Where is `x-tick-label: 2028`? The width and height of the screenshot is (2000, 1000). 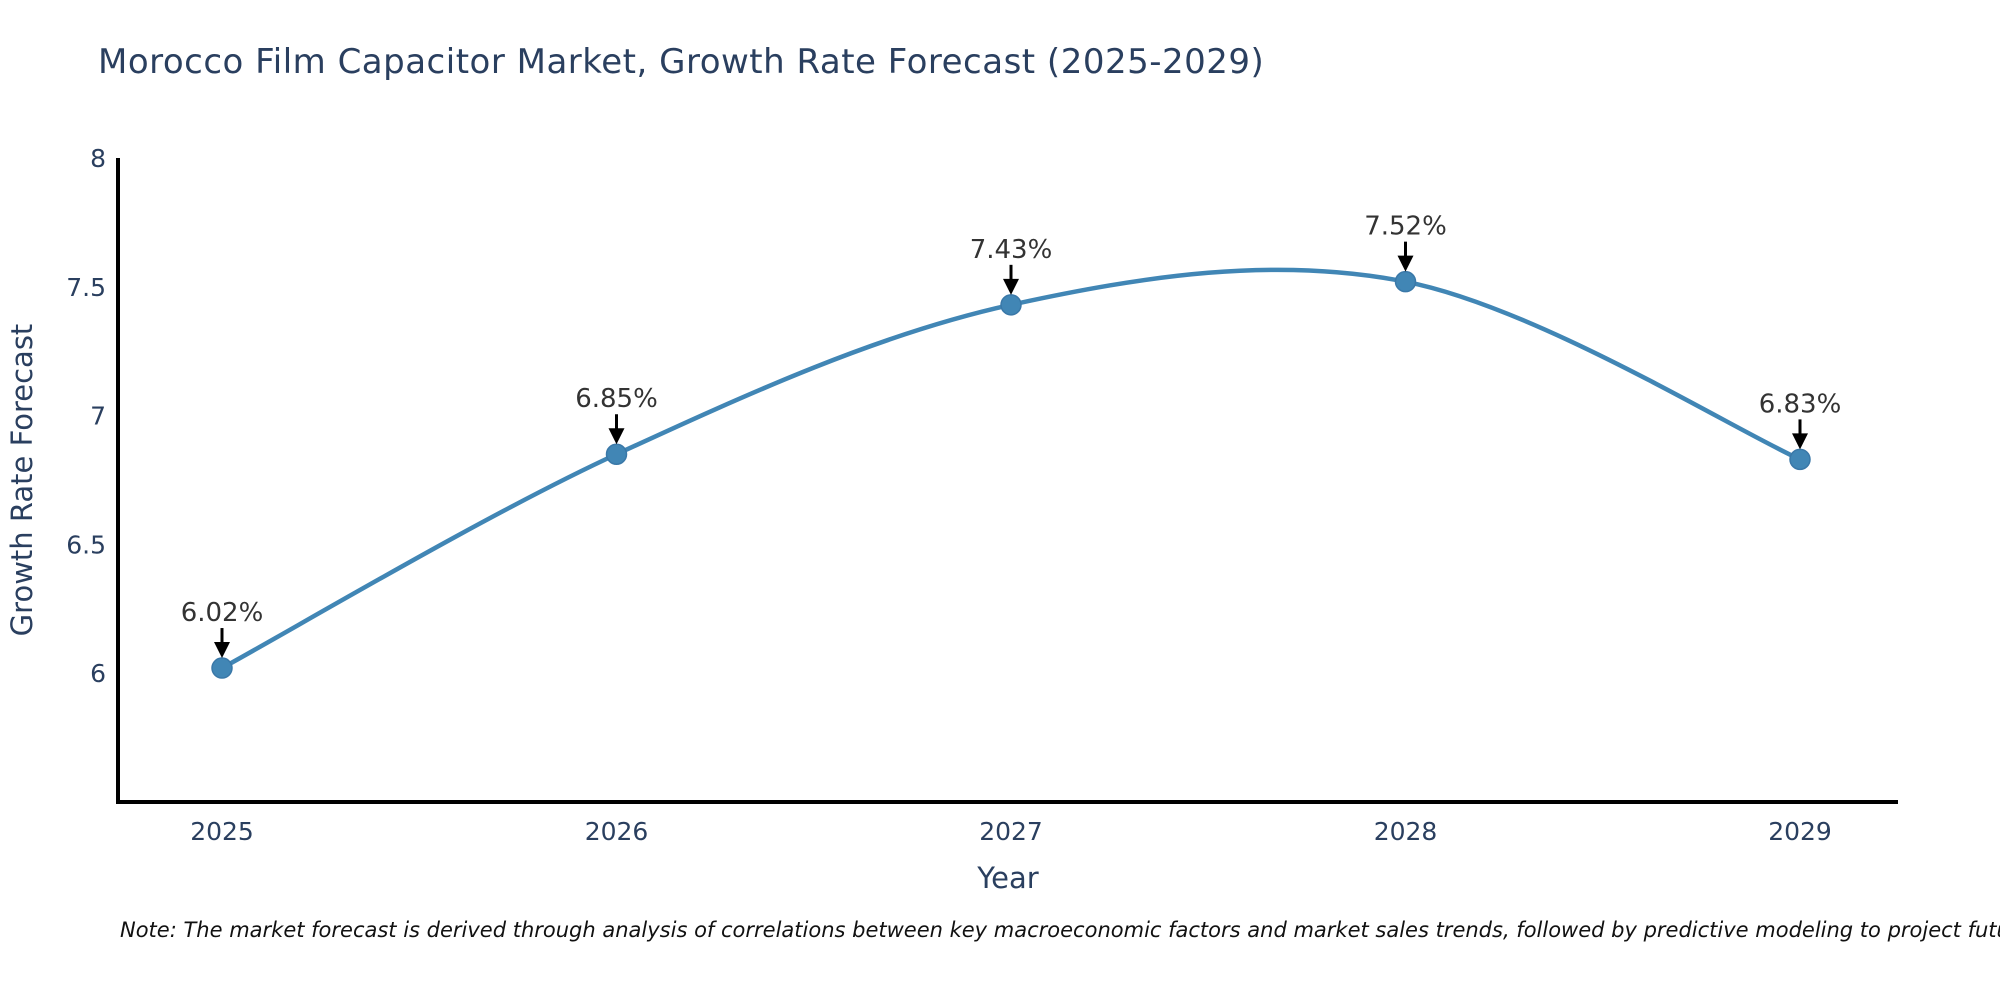 x-tick-label: 2028 is located at coordinates (1406, 831).